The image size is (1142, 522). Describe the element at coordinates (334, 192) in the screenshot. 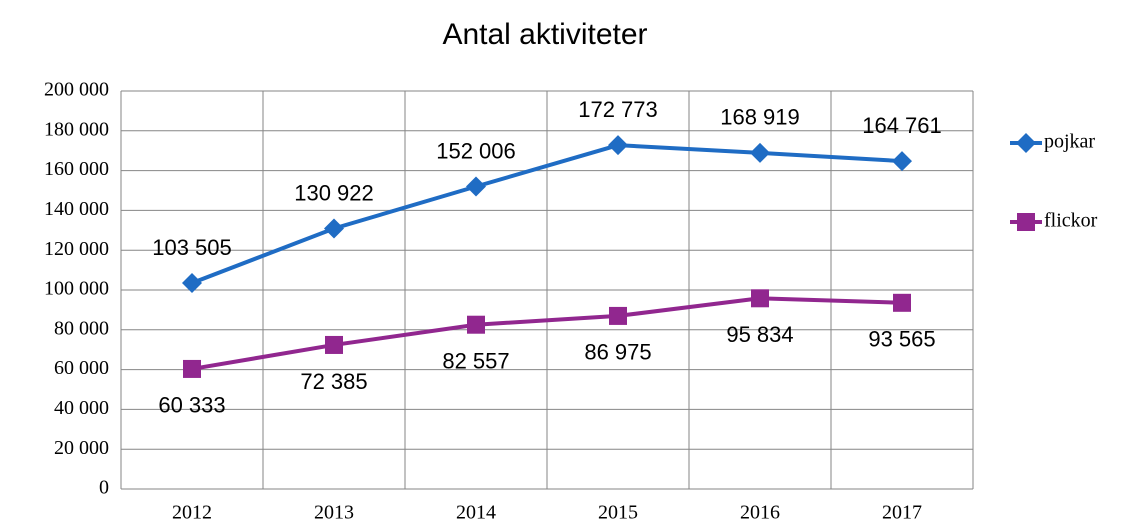

I see `data-label: 130 922` at that location.